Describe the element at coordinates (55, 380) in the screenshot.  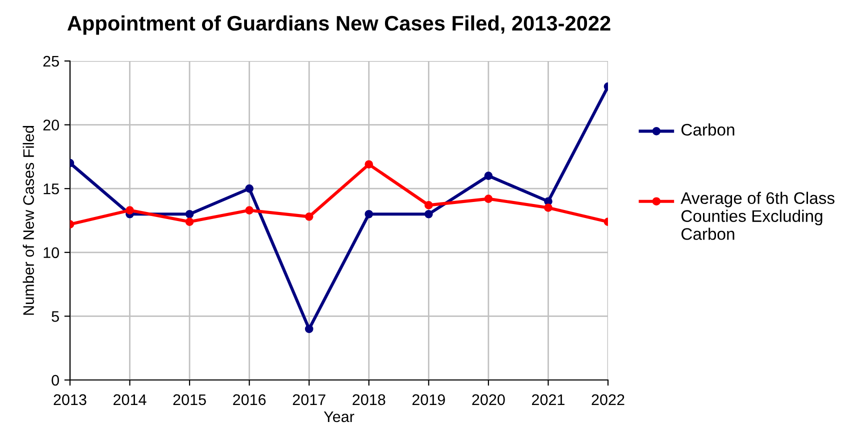
I see `y-tick-label: 0` at that location.